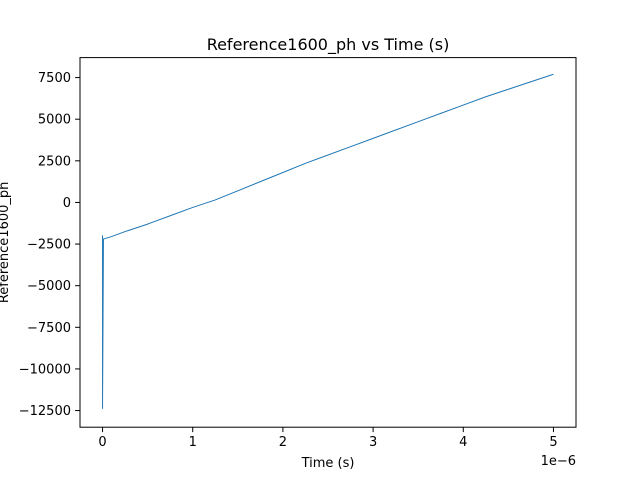  What do you see at coordinates (463, 442) in the screenshot?
I see `x-tick-label: 4` at bounding box center [463, 442].